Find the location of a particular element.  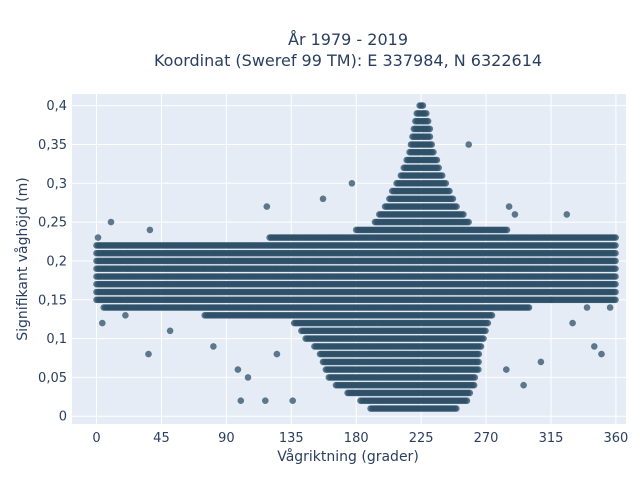

x-tick-label: 135 is located at coordinates (291, 438).